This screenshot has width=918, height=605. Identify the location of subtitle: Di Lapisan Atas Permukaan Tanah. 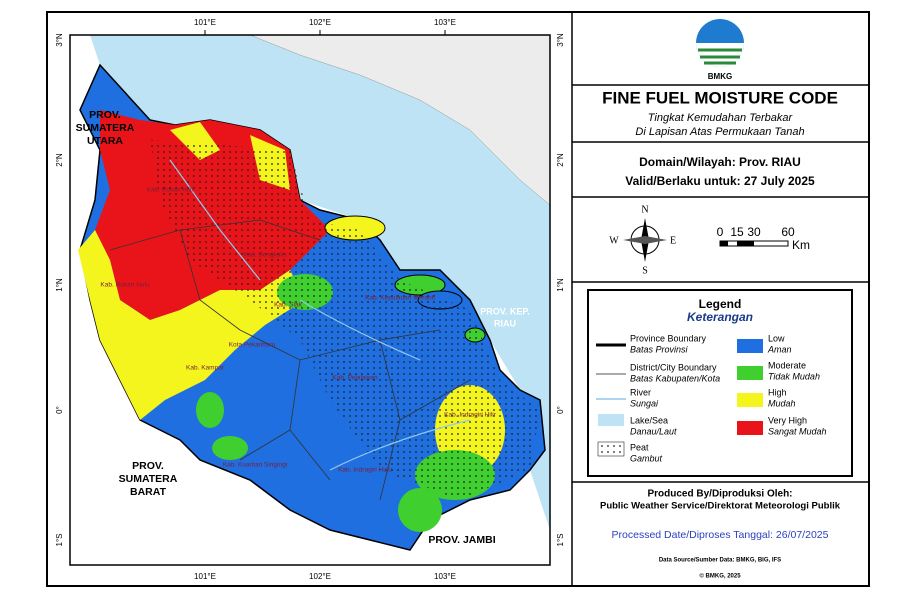
(719, 132).